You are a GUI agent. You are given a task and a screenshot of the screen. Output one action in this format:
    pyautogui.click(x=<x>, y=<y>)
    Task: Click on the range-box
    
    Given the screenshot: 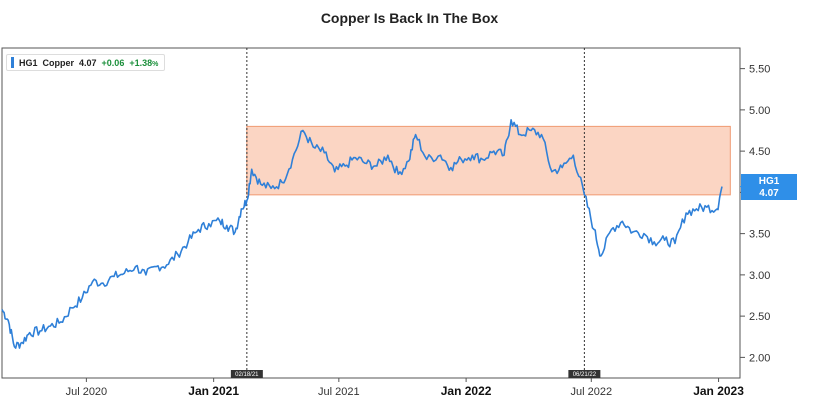 What is the action you would take?
    pyautogui.click(x=488, y=160)
    